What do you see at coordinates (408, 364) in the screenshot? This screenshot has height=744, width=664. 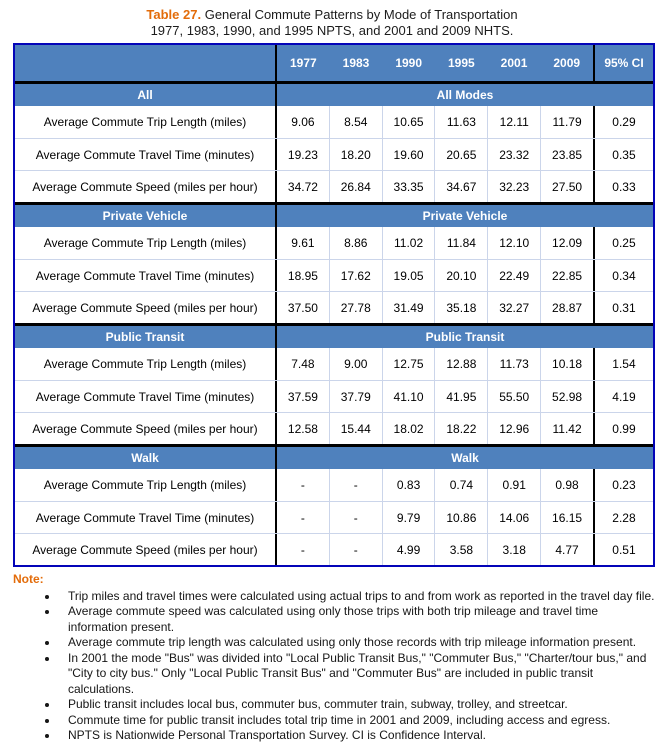 I see `value-cell: 12.75` at bounding box center [408, 364].